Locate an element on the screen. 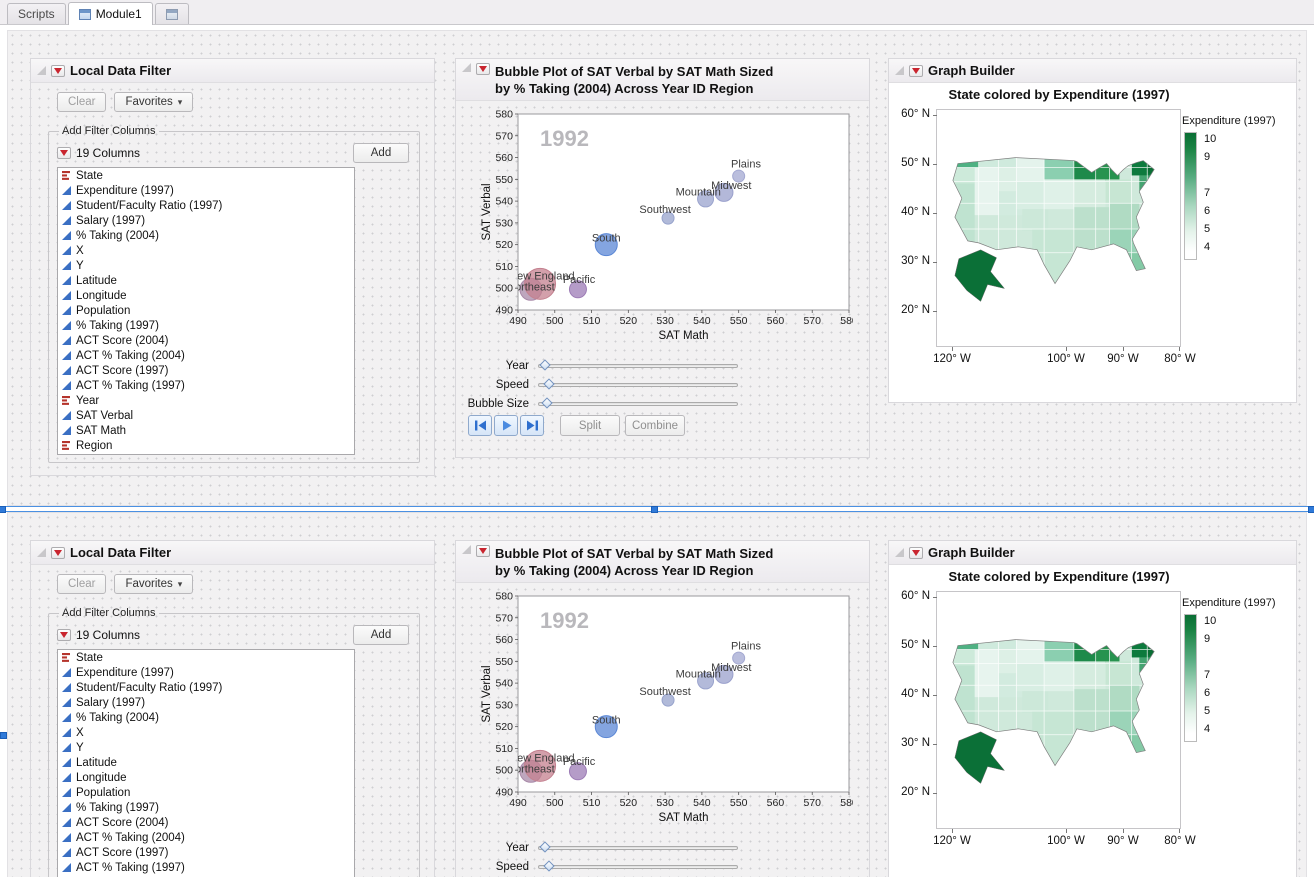 The height and width of the screenshot is (877, 1314). tab-label: Scripts is located at coordinates (36, 14).